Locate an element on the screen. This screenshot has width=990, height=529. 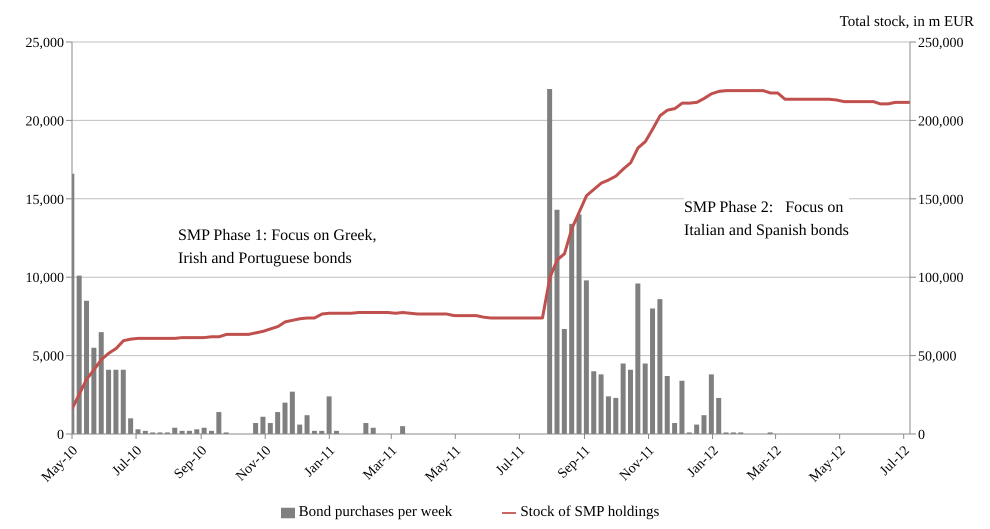
y2-tick-label: 100,000 is located at coordinates (941, 278).